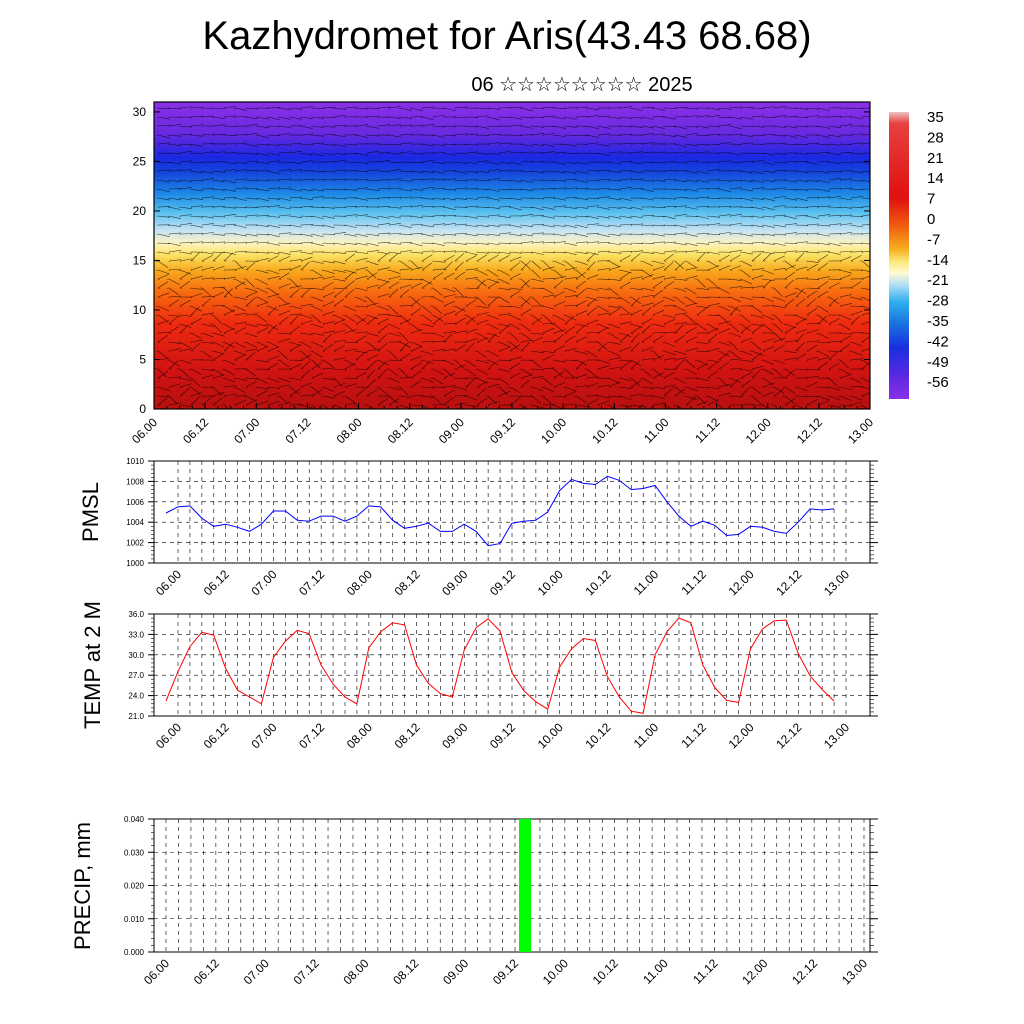 This screenshot has width=1024, height=1024. I want to click on x-tick-label: 08.12, so click(407, 735).